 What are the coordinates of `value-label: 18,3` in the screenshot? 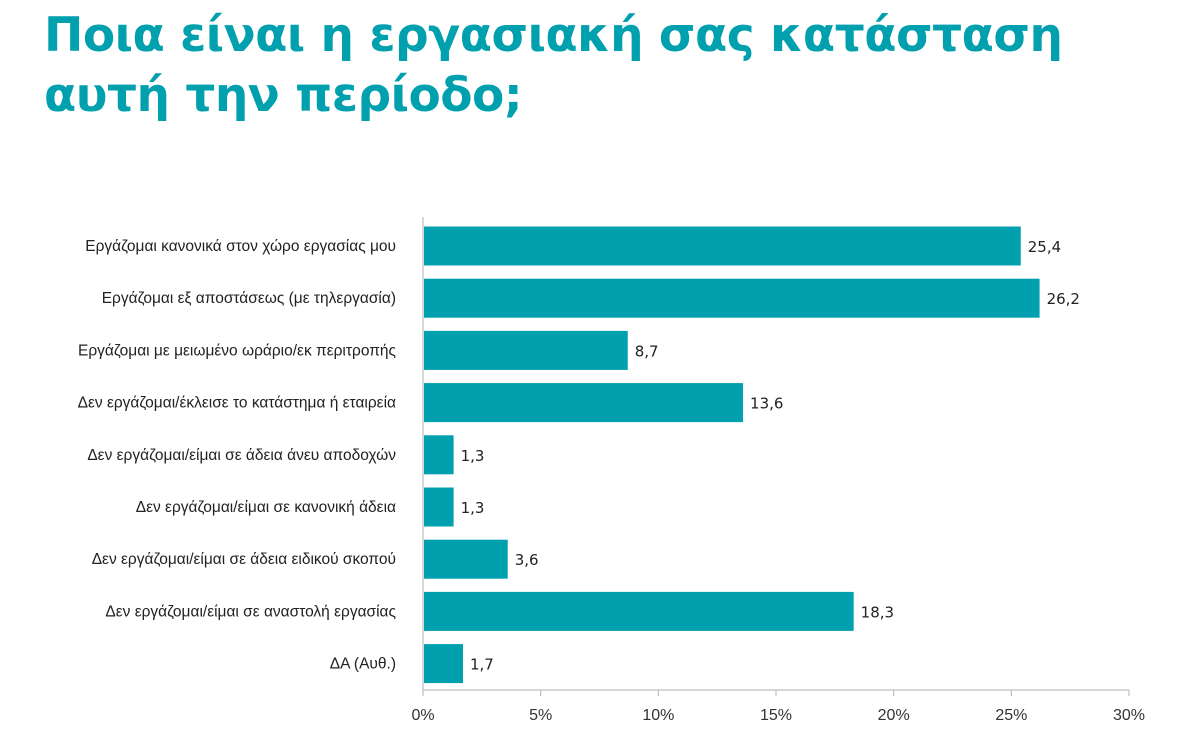 It's located at (877, 612).